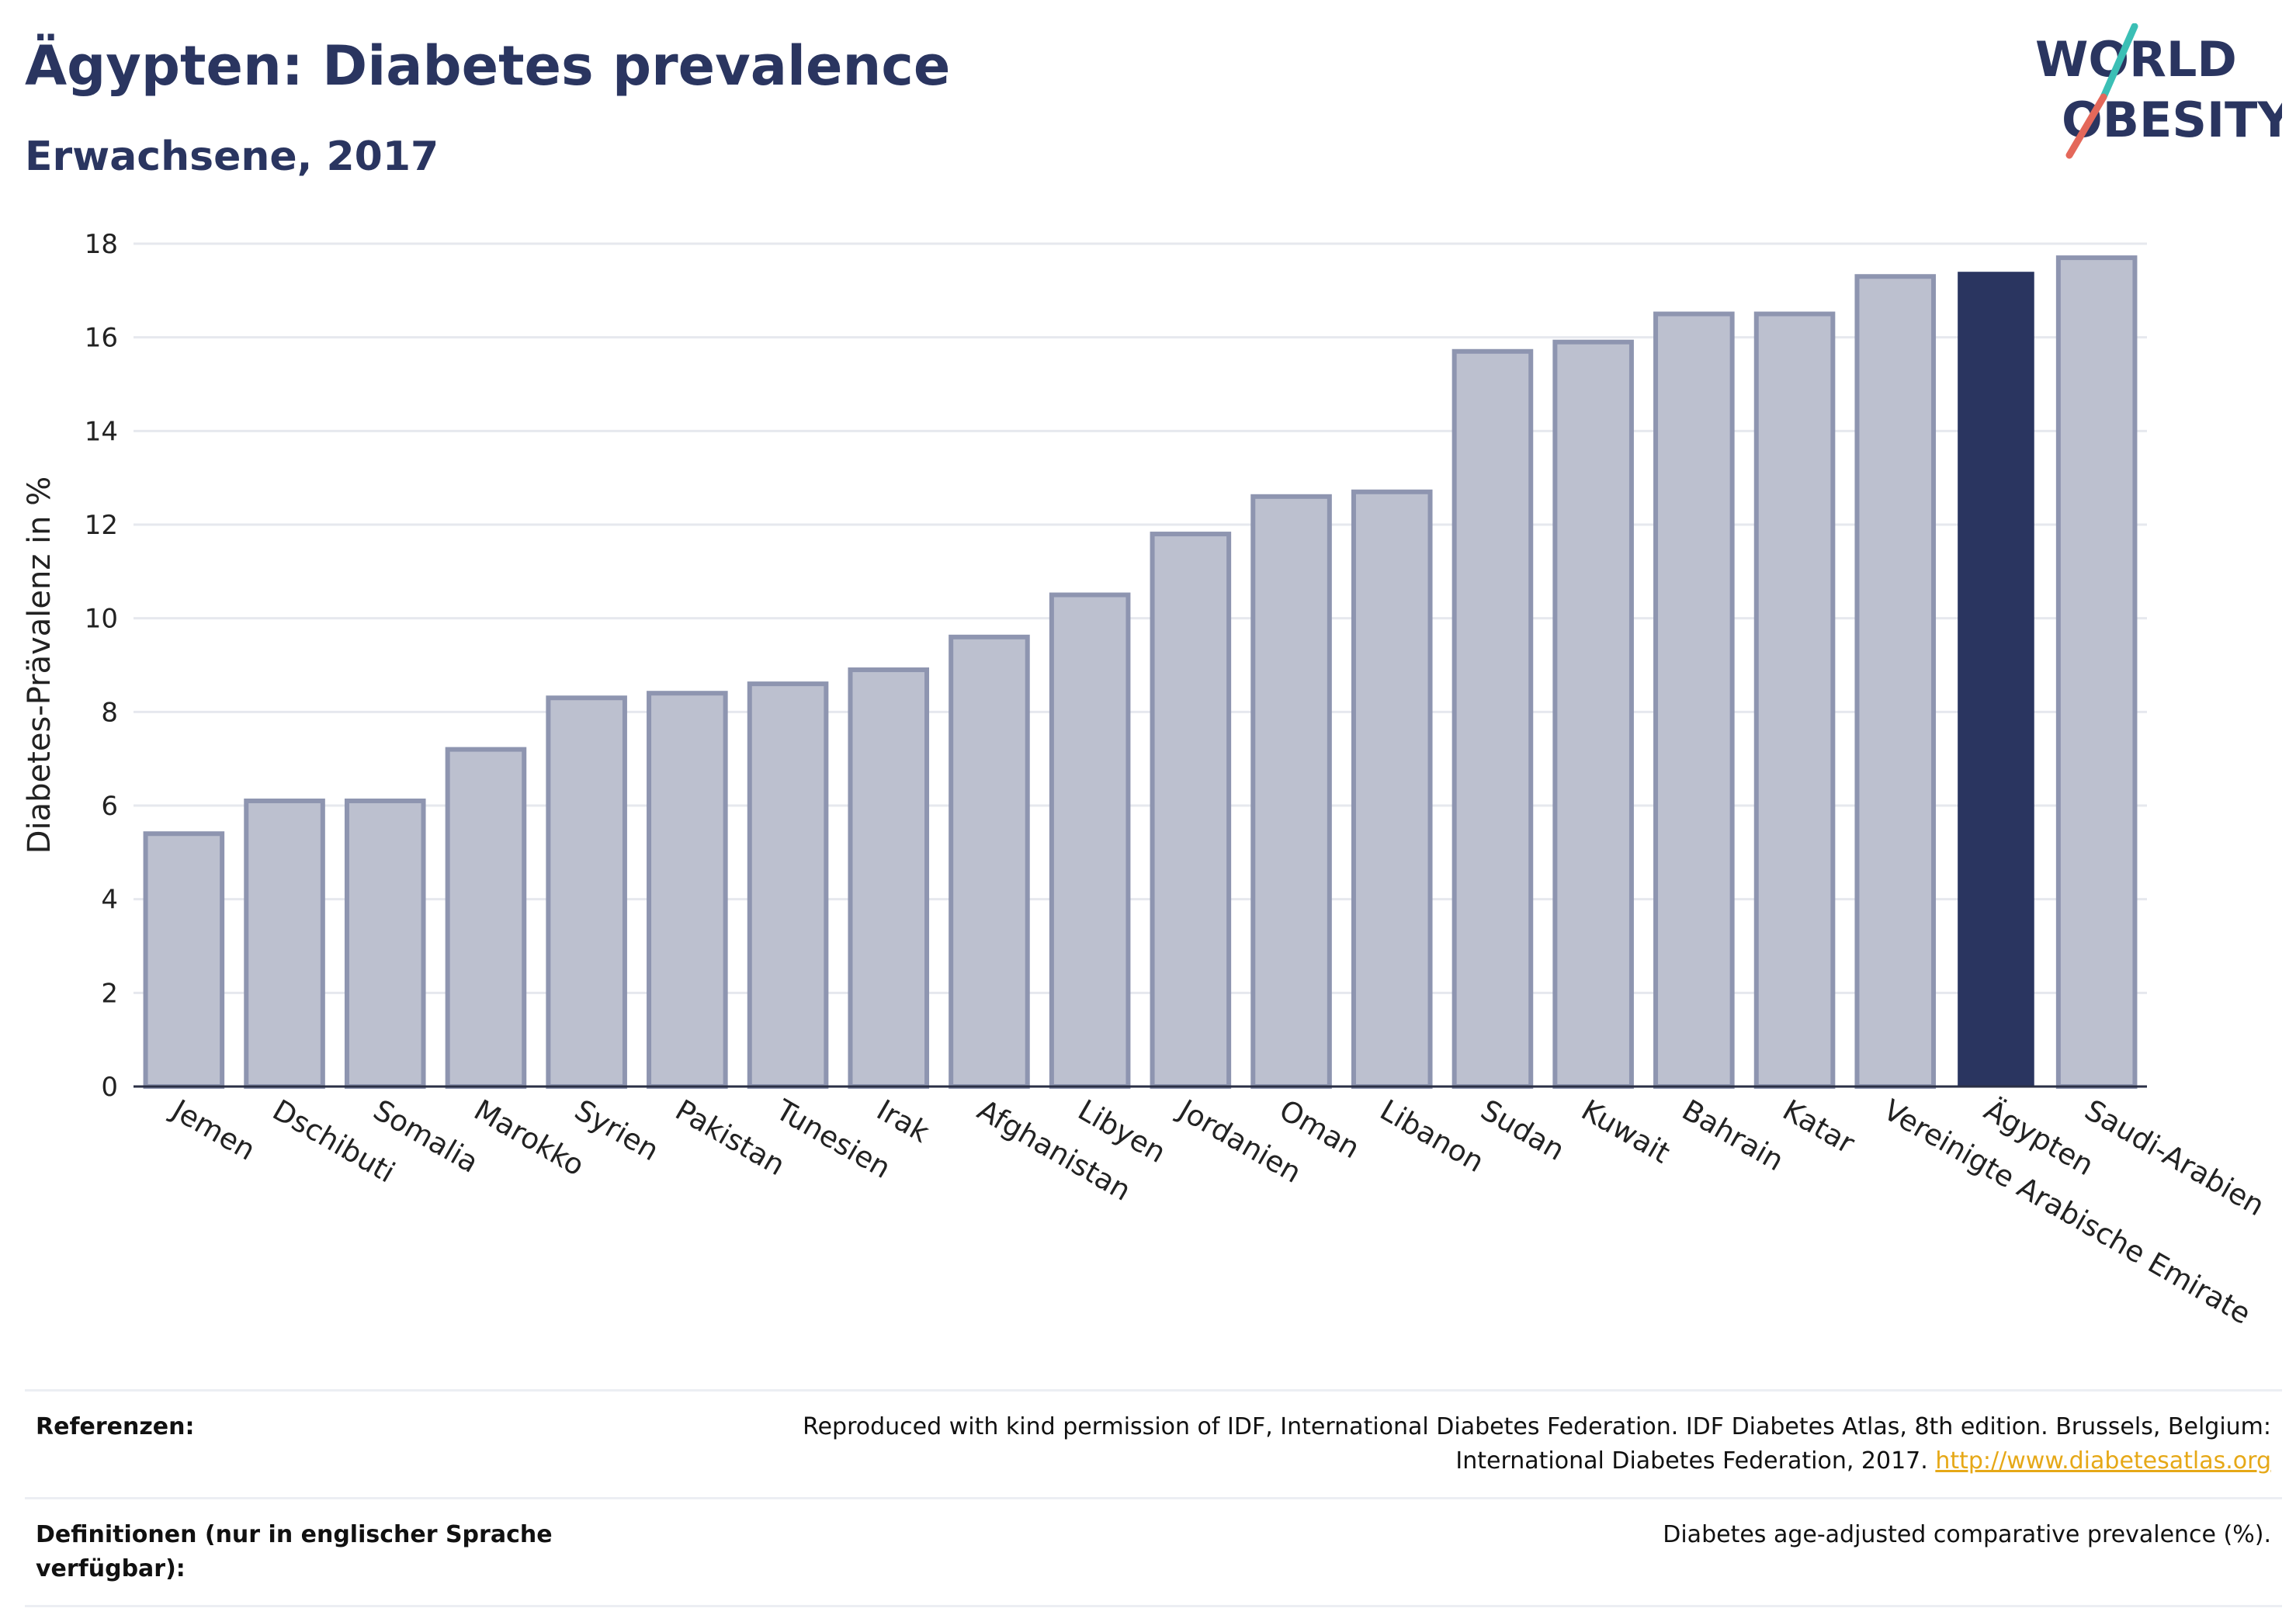 Image resolution: width=2296 pixels, height=1622 pixels. What do you see at coordinates (1522, 1130) in the screenshot?
I see `x-tick-label: Sudan` at bounding box center [1522, 1130].